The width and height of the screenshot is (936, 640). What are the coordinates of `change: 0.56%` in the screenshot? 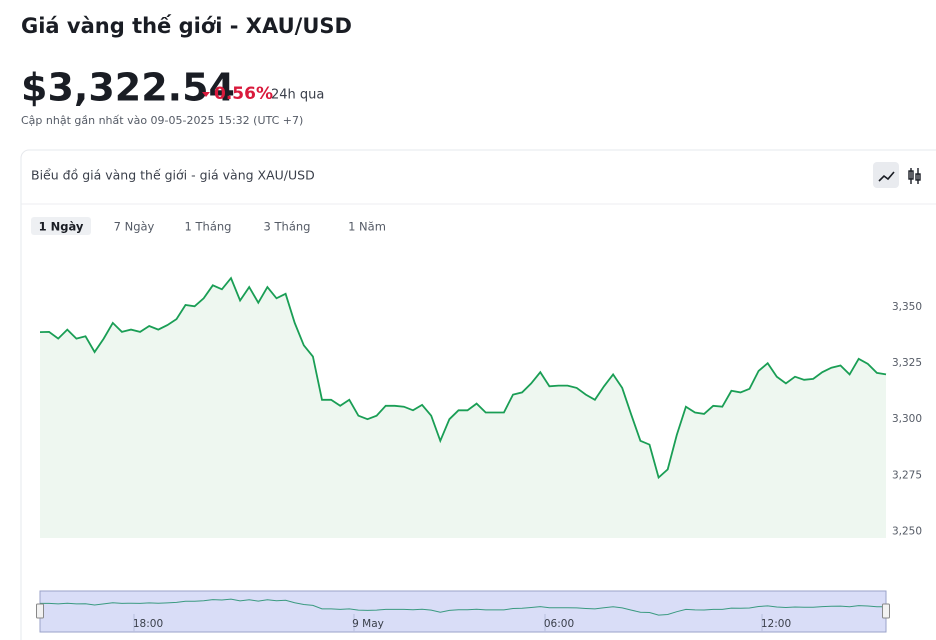 It's located at (243, 94).